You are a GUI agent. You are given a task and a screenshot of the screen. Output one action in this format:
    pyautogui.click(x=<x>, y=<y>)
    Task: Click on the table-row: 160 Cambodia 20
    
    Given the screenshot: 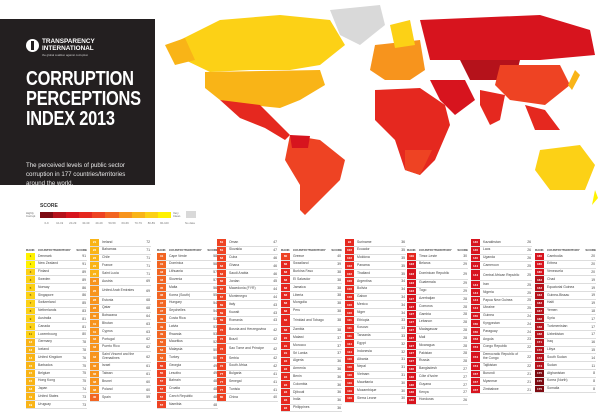 What is the action you would take?
    pyautogui.click(x=565, y=257)
    